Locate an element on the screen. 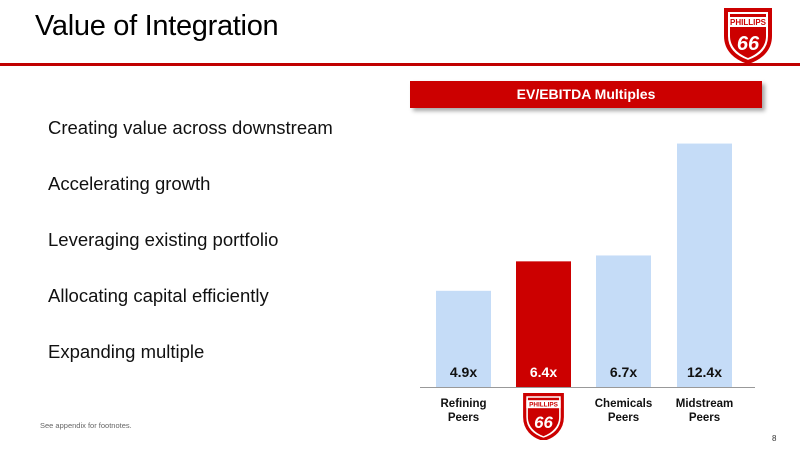 The image size is (800, 450). category-label-3-0: Midstream is located at coordinates (705, 404).